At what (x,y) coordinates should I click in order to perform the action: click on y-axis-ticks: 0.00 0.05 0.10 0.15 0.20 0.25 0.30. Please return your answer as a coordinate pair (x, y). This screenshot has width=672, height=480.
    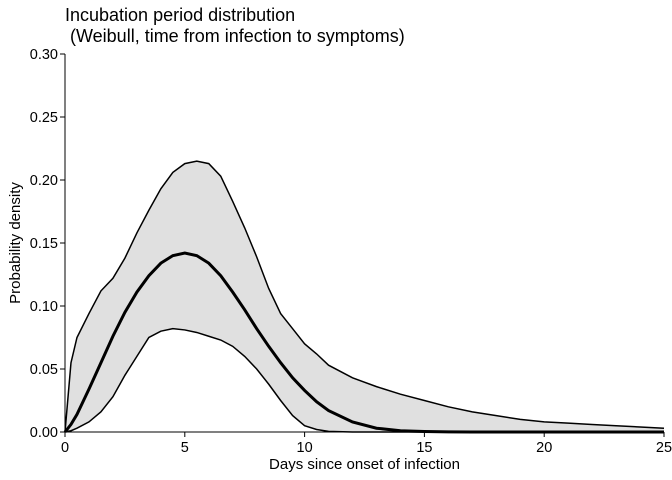
    Looking at the image, I should click on (47, 244).